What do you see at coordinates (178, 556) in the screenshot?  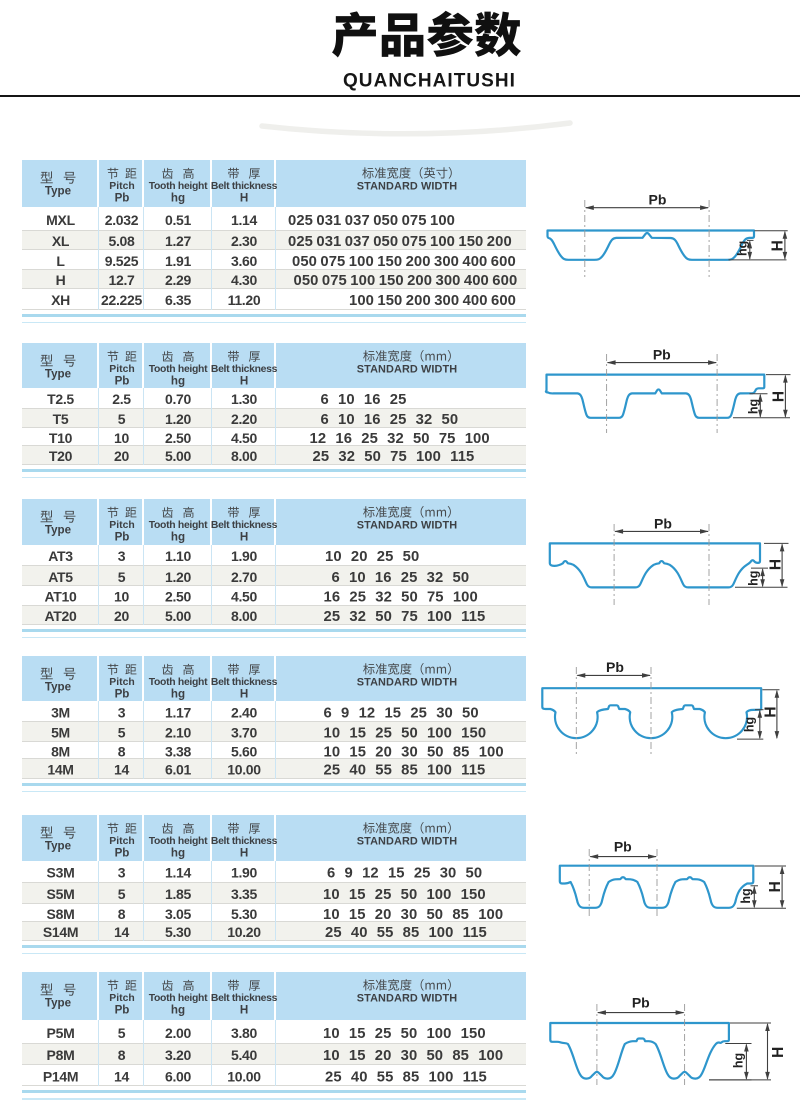 I see `svg-text: 1.10` at bounding box center [178, 556].